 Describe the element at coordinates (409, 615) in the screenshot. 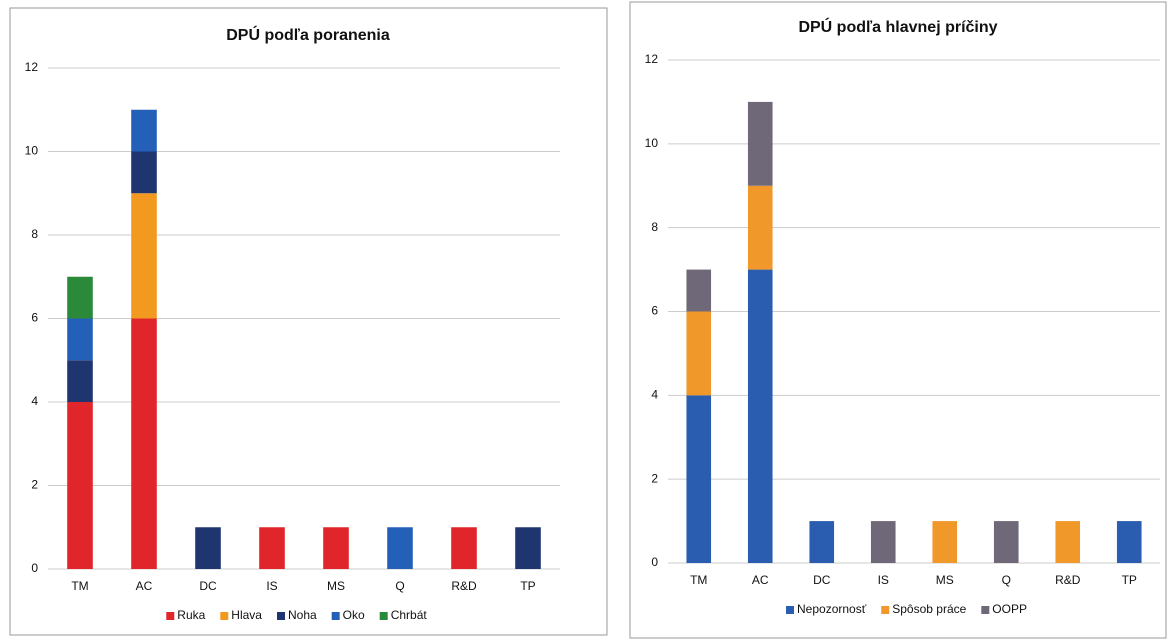

I see `legend-label: Chrbát` at that location.